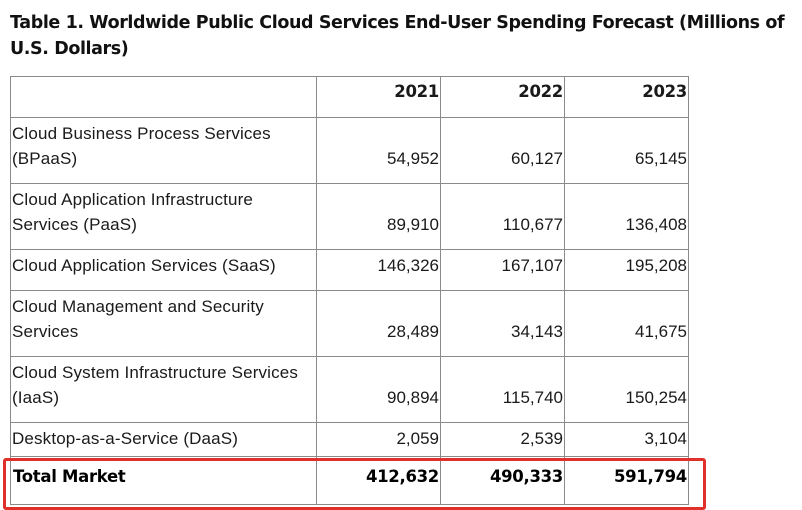 Image resolution: width=802 pixels, height=510 pixels. Describe the element at coordinates (378, 480) in the screenshot. I see `total-2021: 412,632` at that location.